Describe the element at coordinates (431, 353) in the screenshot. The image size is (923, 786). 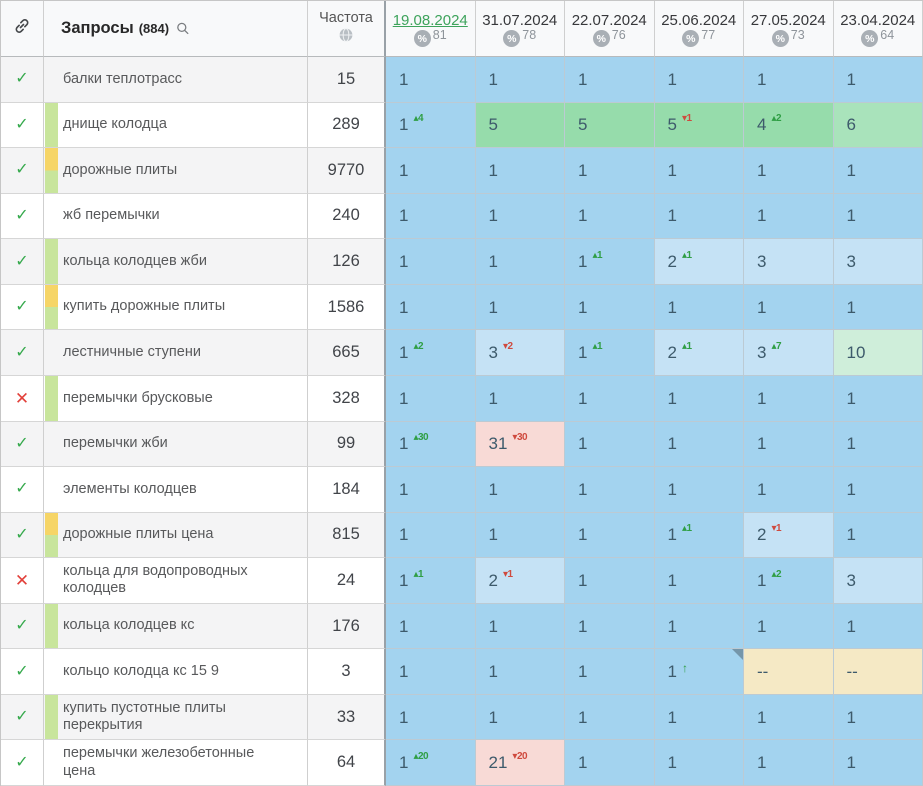
I see `position-cell: 1 ▴2` at that location.